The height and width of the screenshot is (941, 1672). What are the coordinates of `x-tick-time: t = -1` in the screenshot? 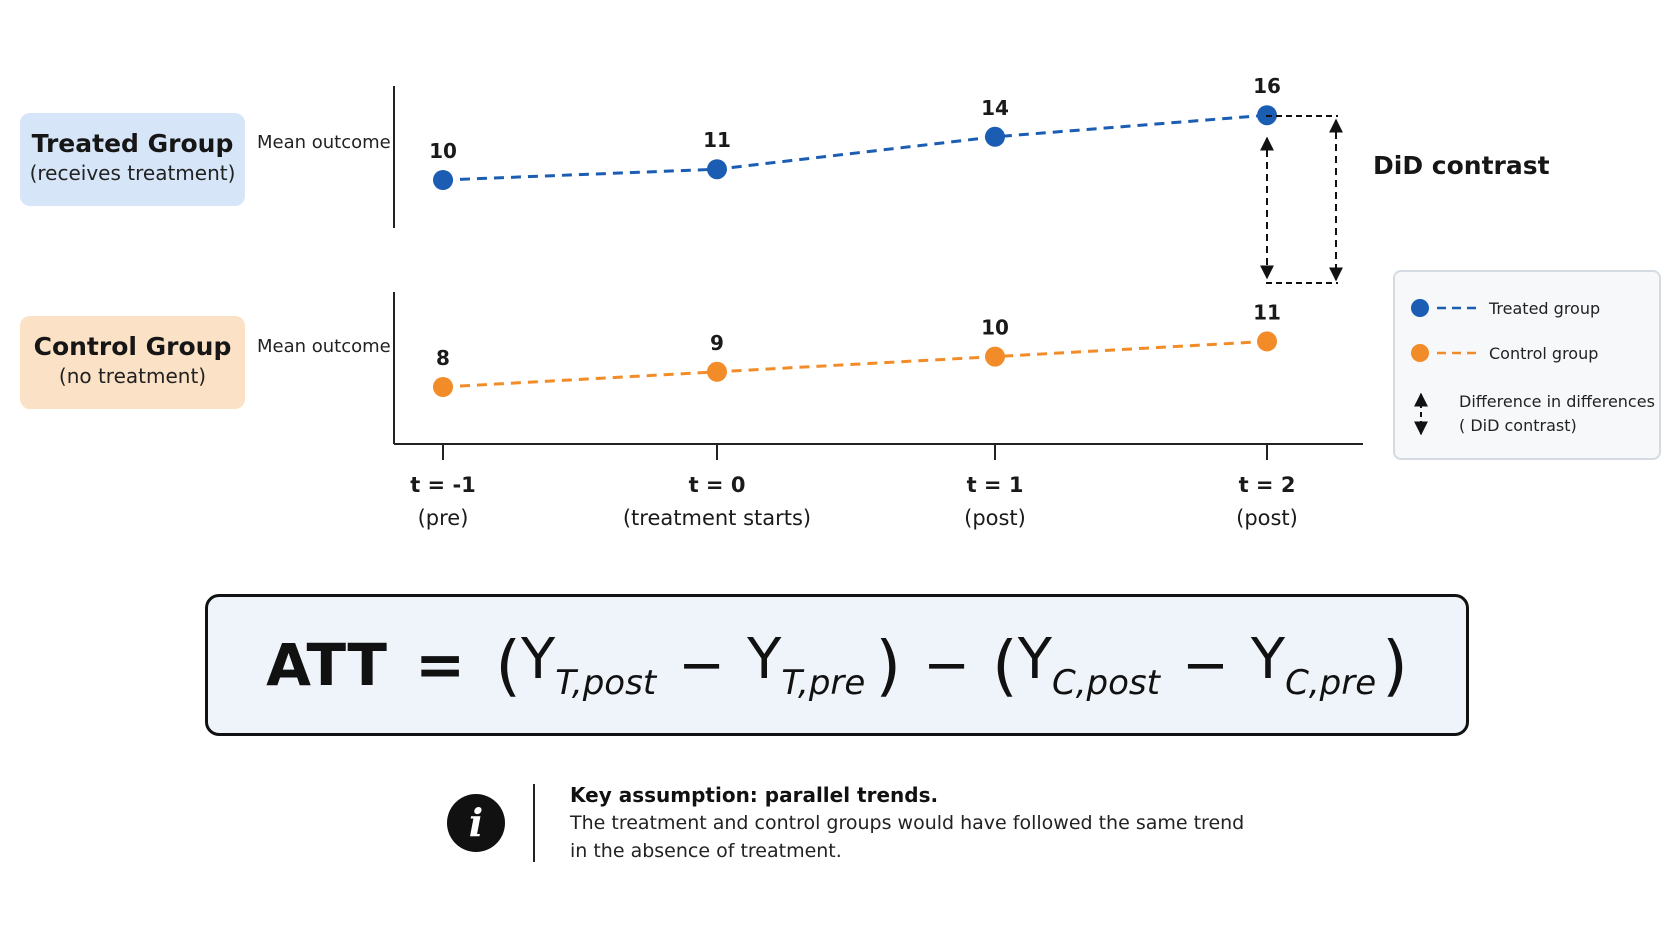 It's located at (443, 485).